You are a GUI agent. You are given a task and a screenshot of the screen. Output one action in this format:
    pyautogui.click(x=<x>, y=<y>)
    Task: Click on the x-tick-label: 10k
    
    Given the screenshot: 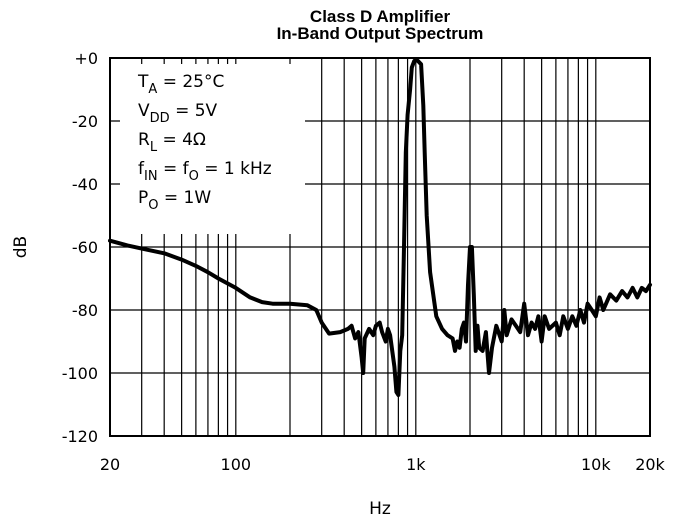 What is the action you would take?
    pyautogui.click(x=596, y=464)
    